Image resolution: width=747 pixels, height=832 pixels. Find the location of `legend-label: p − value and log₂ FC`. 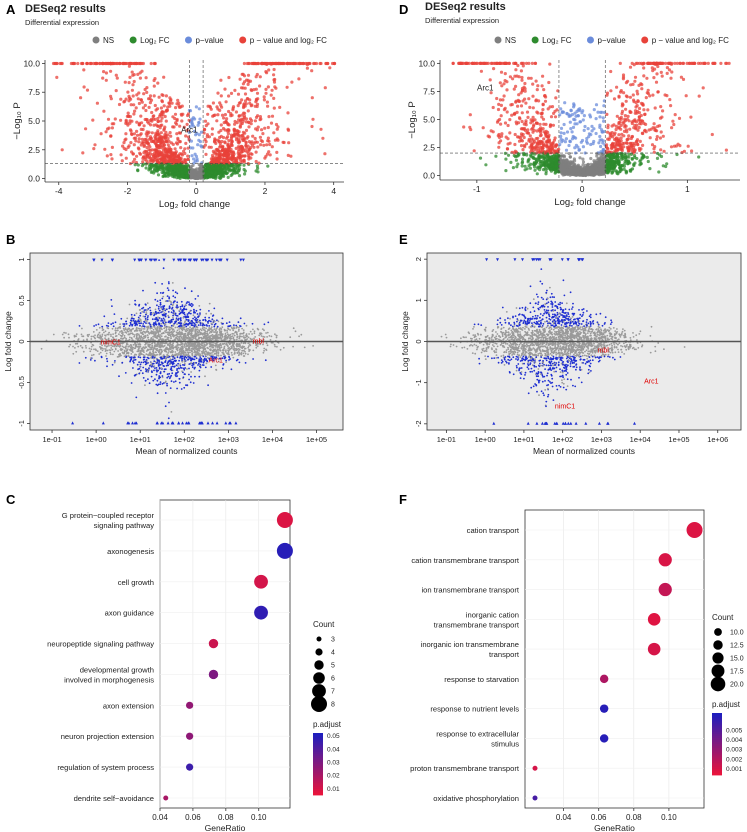

legend-label: p − value and log₂ FC is located at coordinates (690, 40).